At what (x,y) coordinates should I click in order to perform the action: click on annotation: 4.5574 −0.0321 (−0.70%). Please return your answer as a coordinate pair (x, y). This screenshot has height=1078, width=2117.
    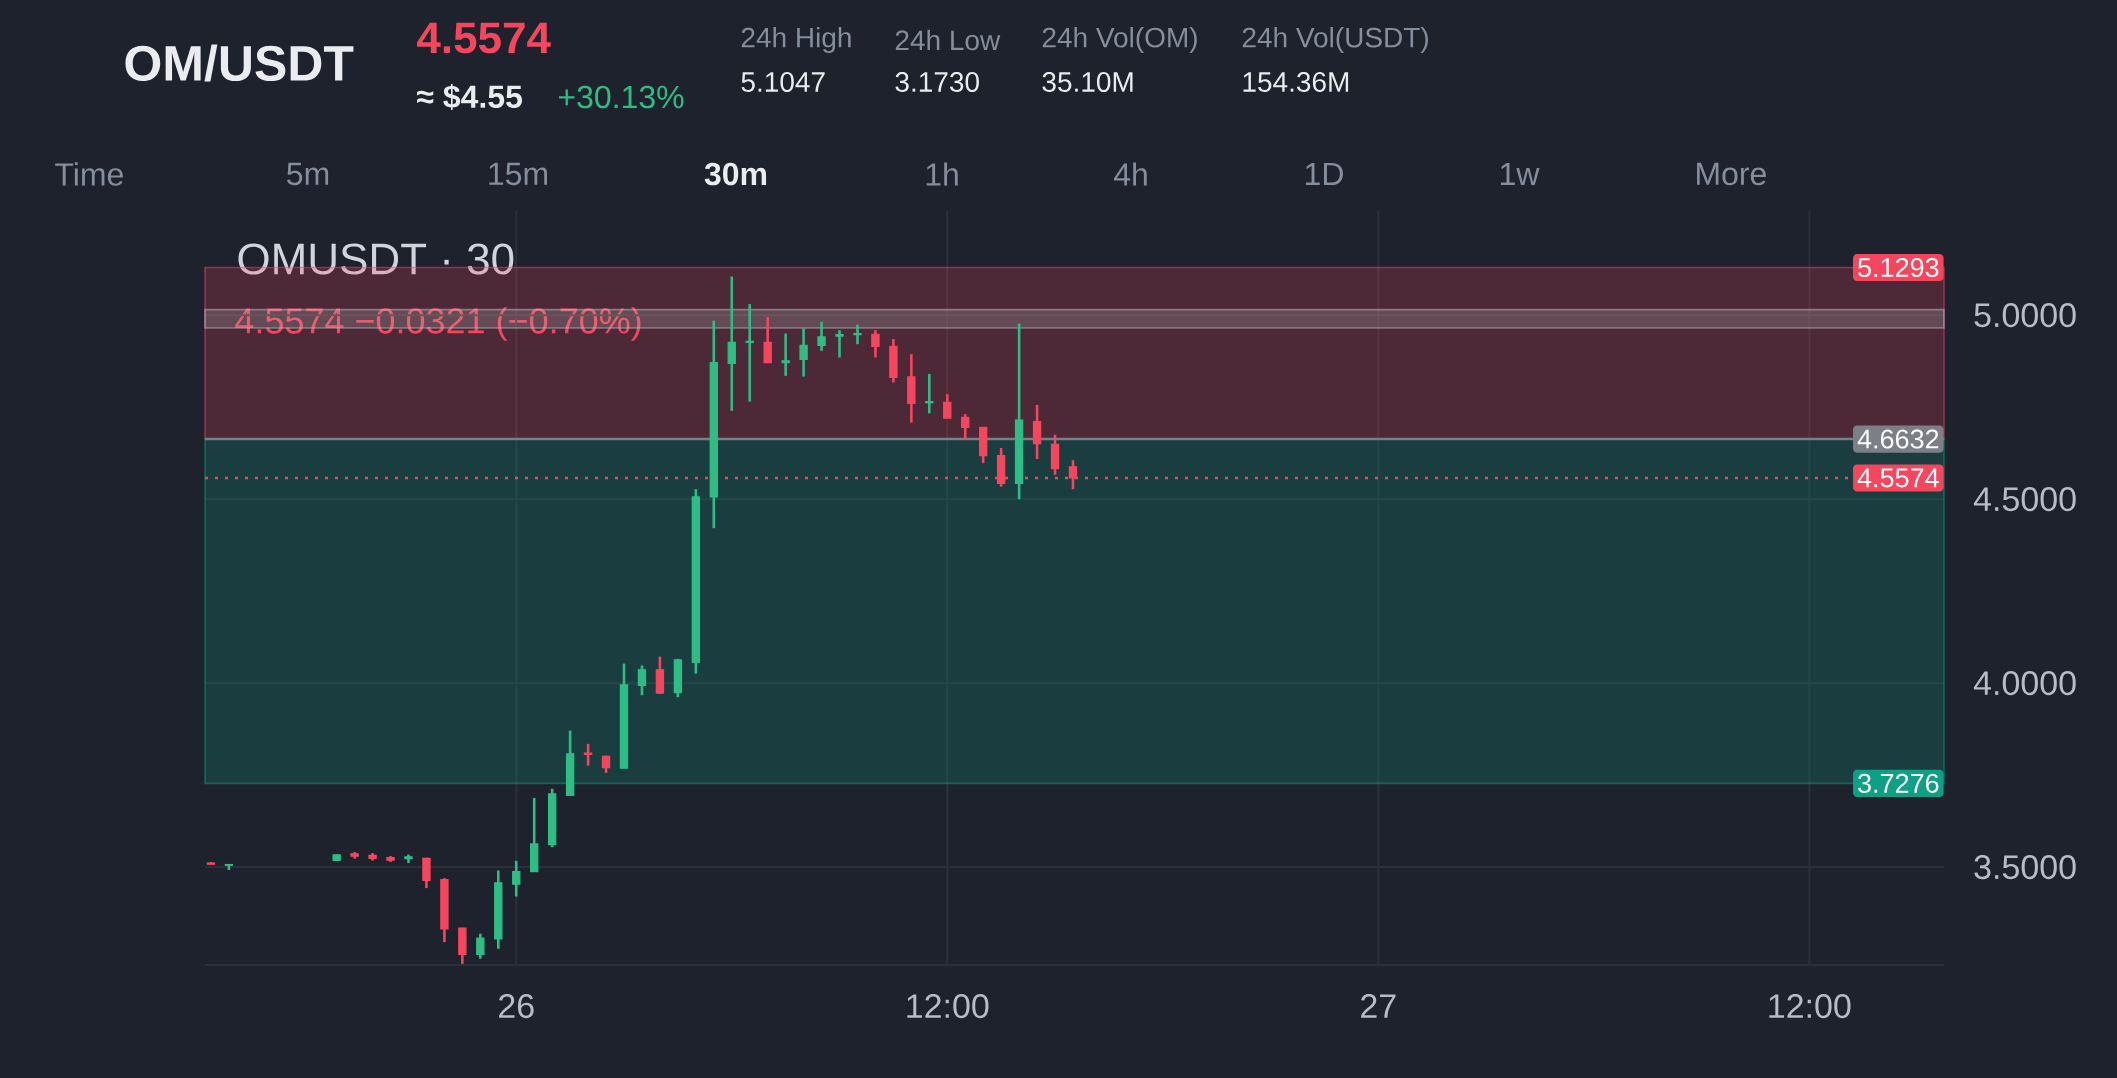
    Looking at the image, I should click on (438, 324).